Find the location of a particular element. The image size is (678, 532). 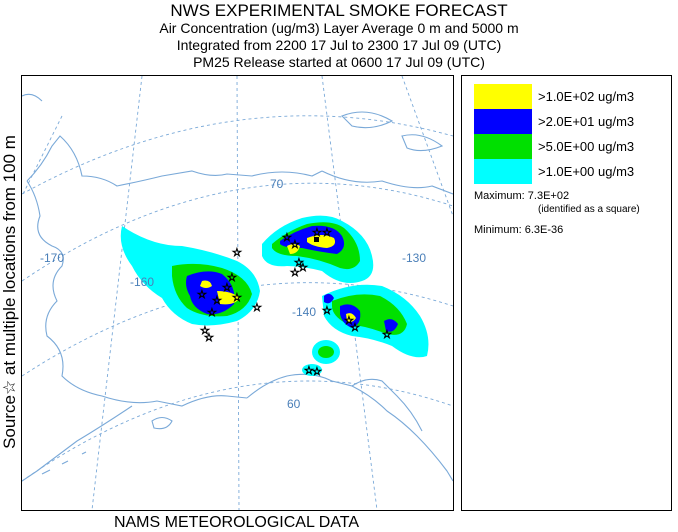

maximum-value: Maximum: 7.3E+02 is located at coordinates (522, 196).